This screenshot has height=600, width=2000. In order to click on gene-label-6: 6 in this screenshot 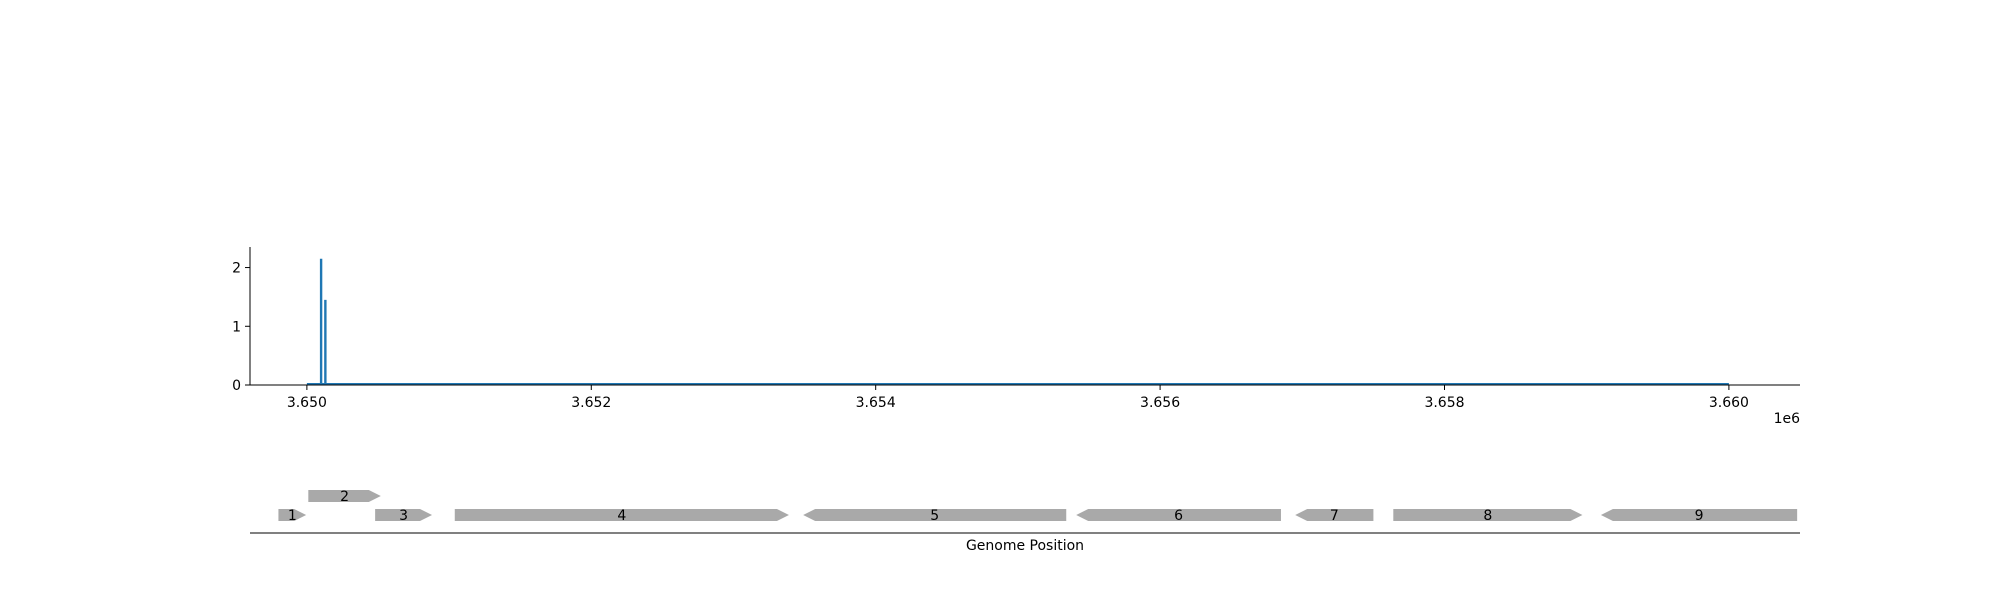, I will do `click(1178, 516)`.